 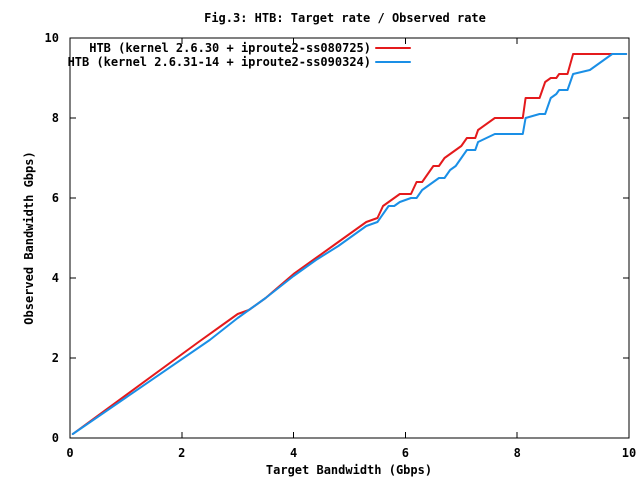 I want to click on x-tick-label: 0, so click(x=69, y=453).